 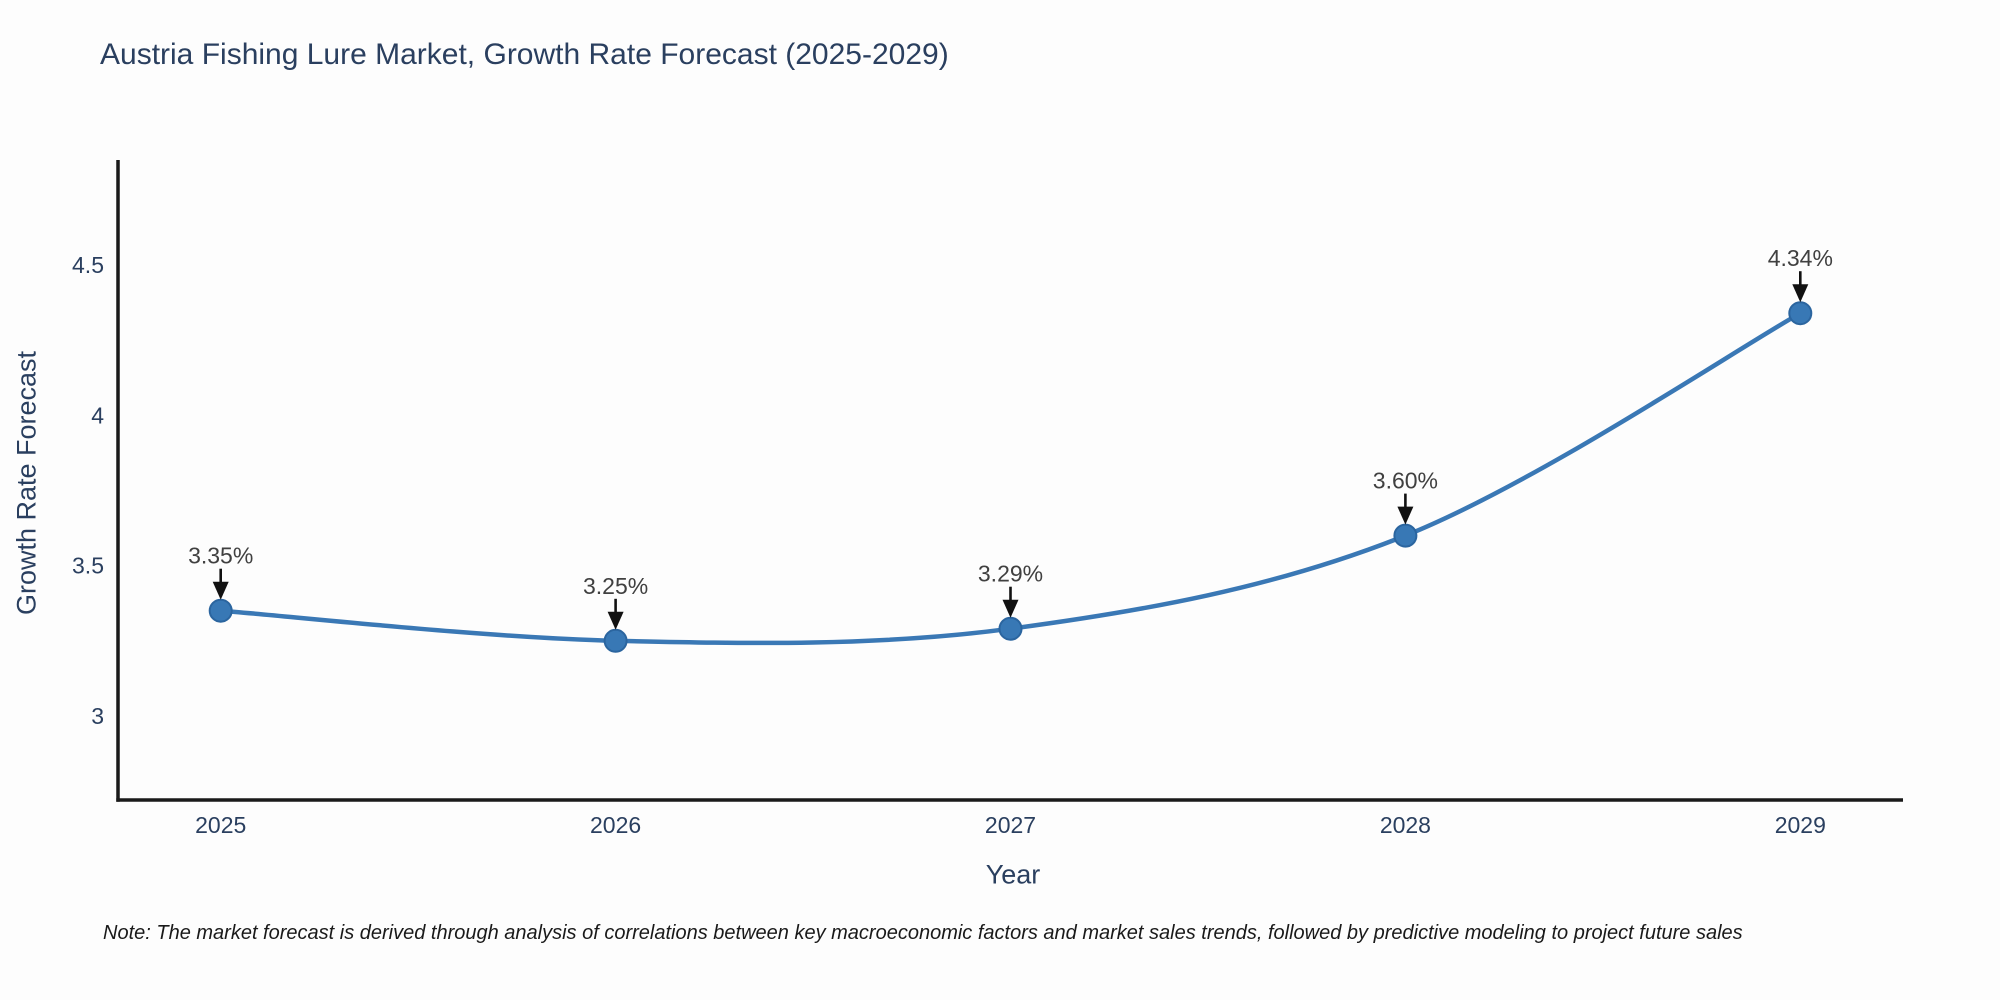 I want to click on annotation-arrow-head-2026, so click(x=615, y=620).